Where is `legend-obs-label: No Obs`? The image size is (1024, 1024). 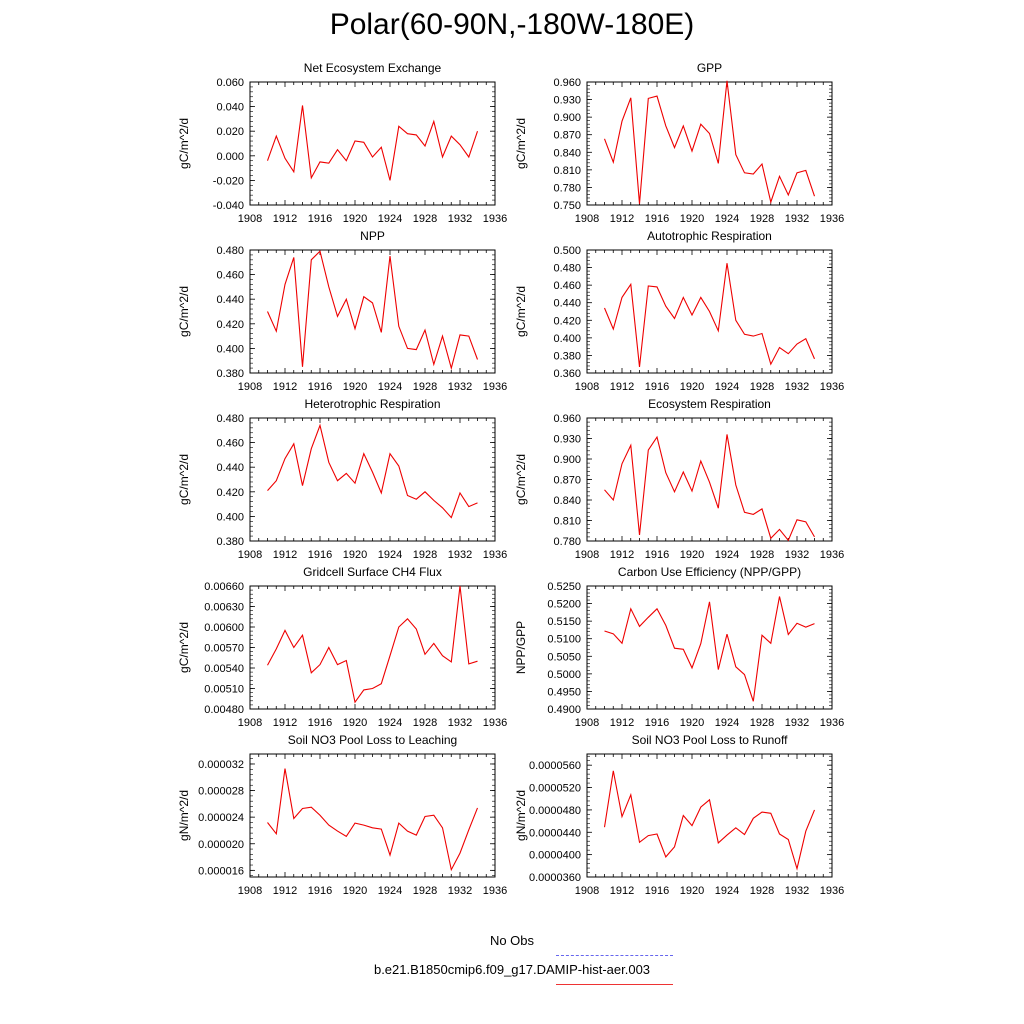
legend-obs-label: No Obs is located at coordinates (512, 940).